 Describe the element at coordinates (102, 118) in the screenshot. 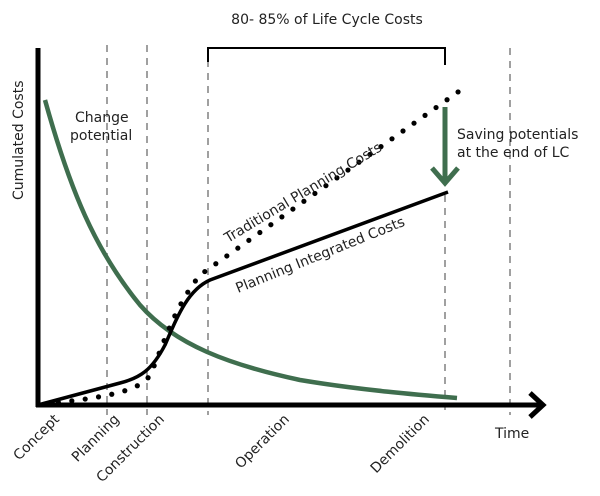

I see `change-potential-label-1: Change` at that location.